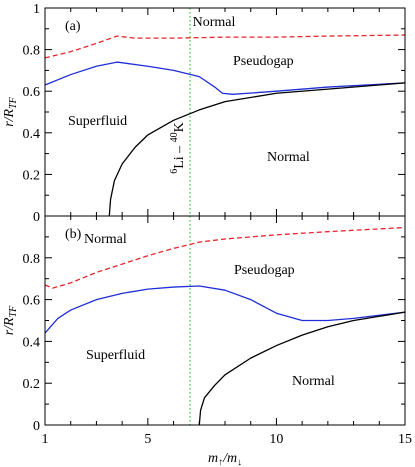 The image size is (415, 467). What do you see at coordinates (405, 439) in the screenshot?
I see `x-tick-label: 15` at bounding box center [405, 439].